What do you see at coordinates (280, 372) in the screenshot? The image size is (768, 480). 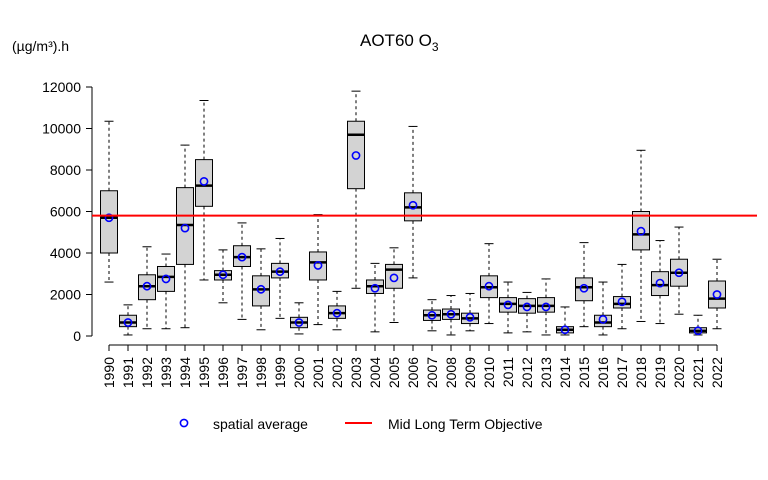 I see `x-tick-label: 1999` at bounding box center [280, 372].